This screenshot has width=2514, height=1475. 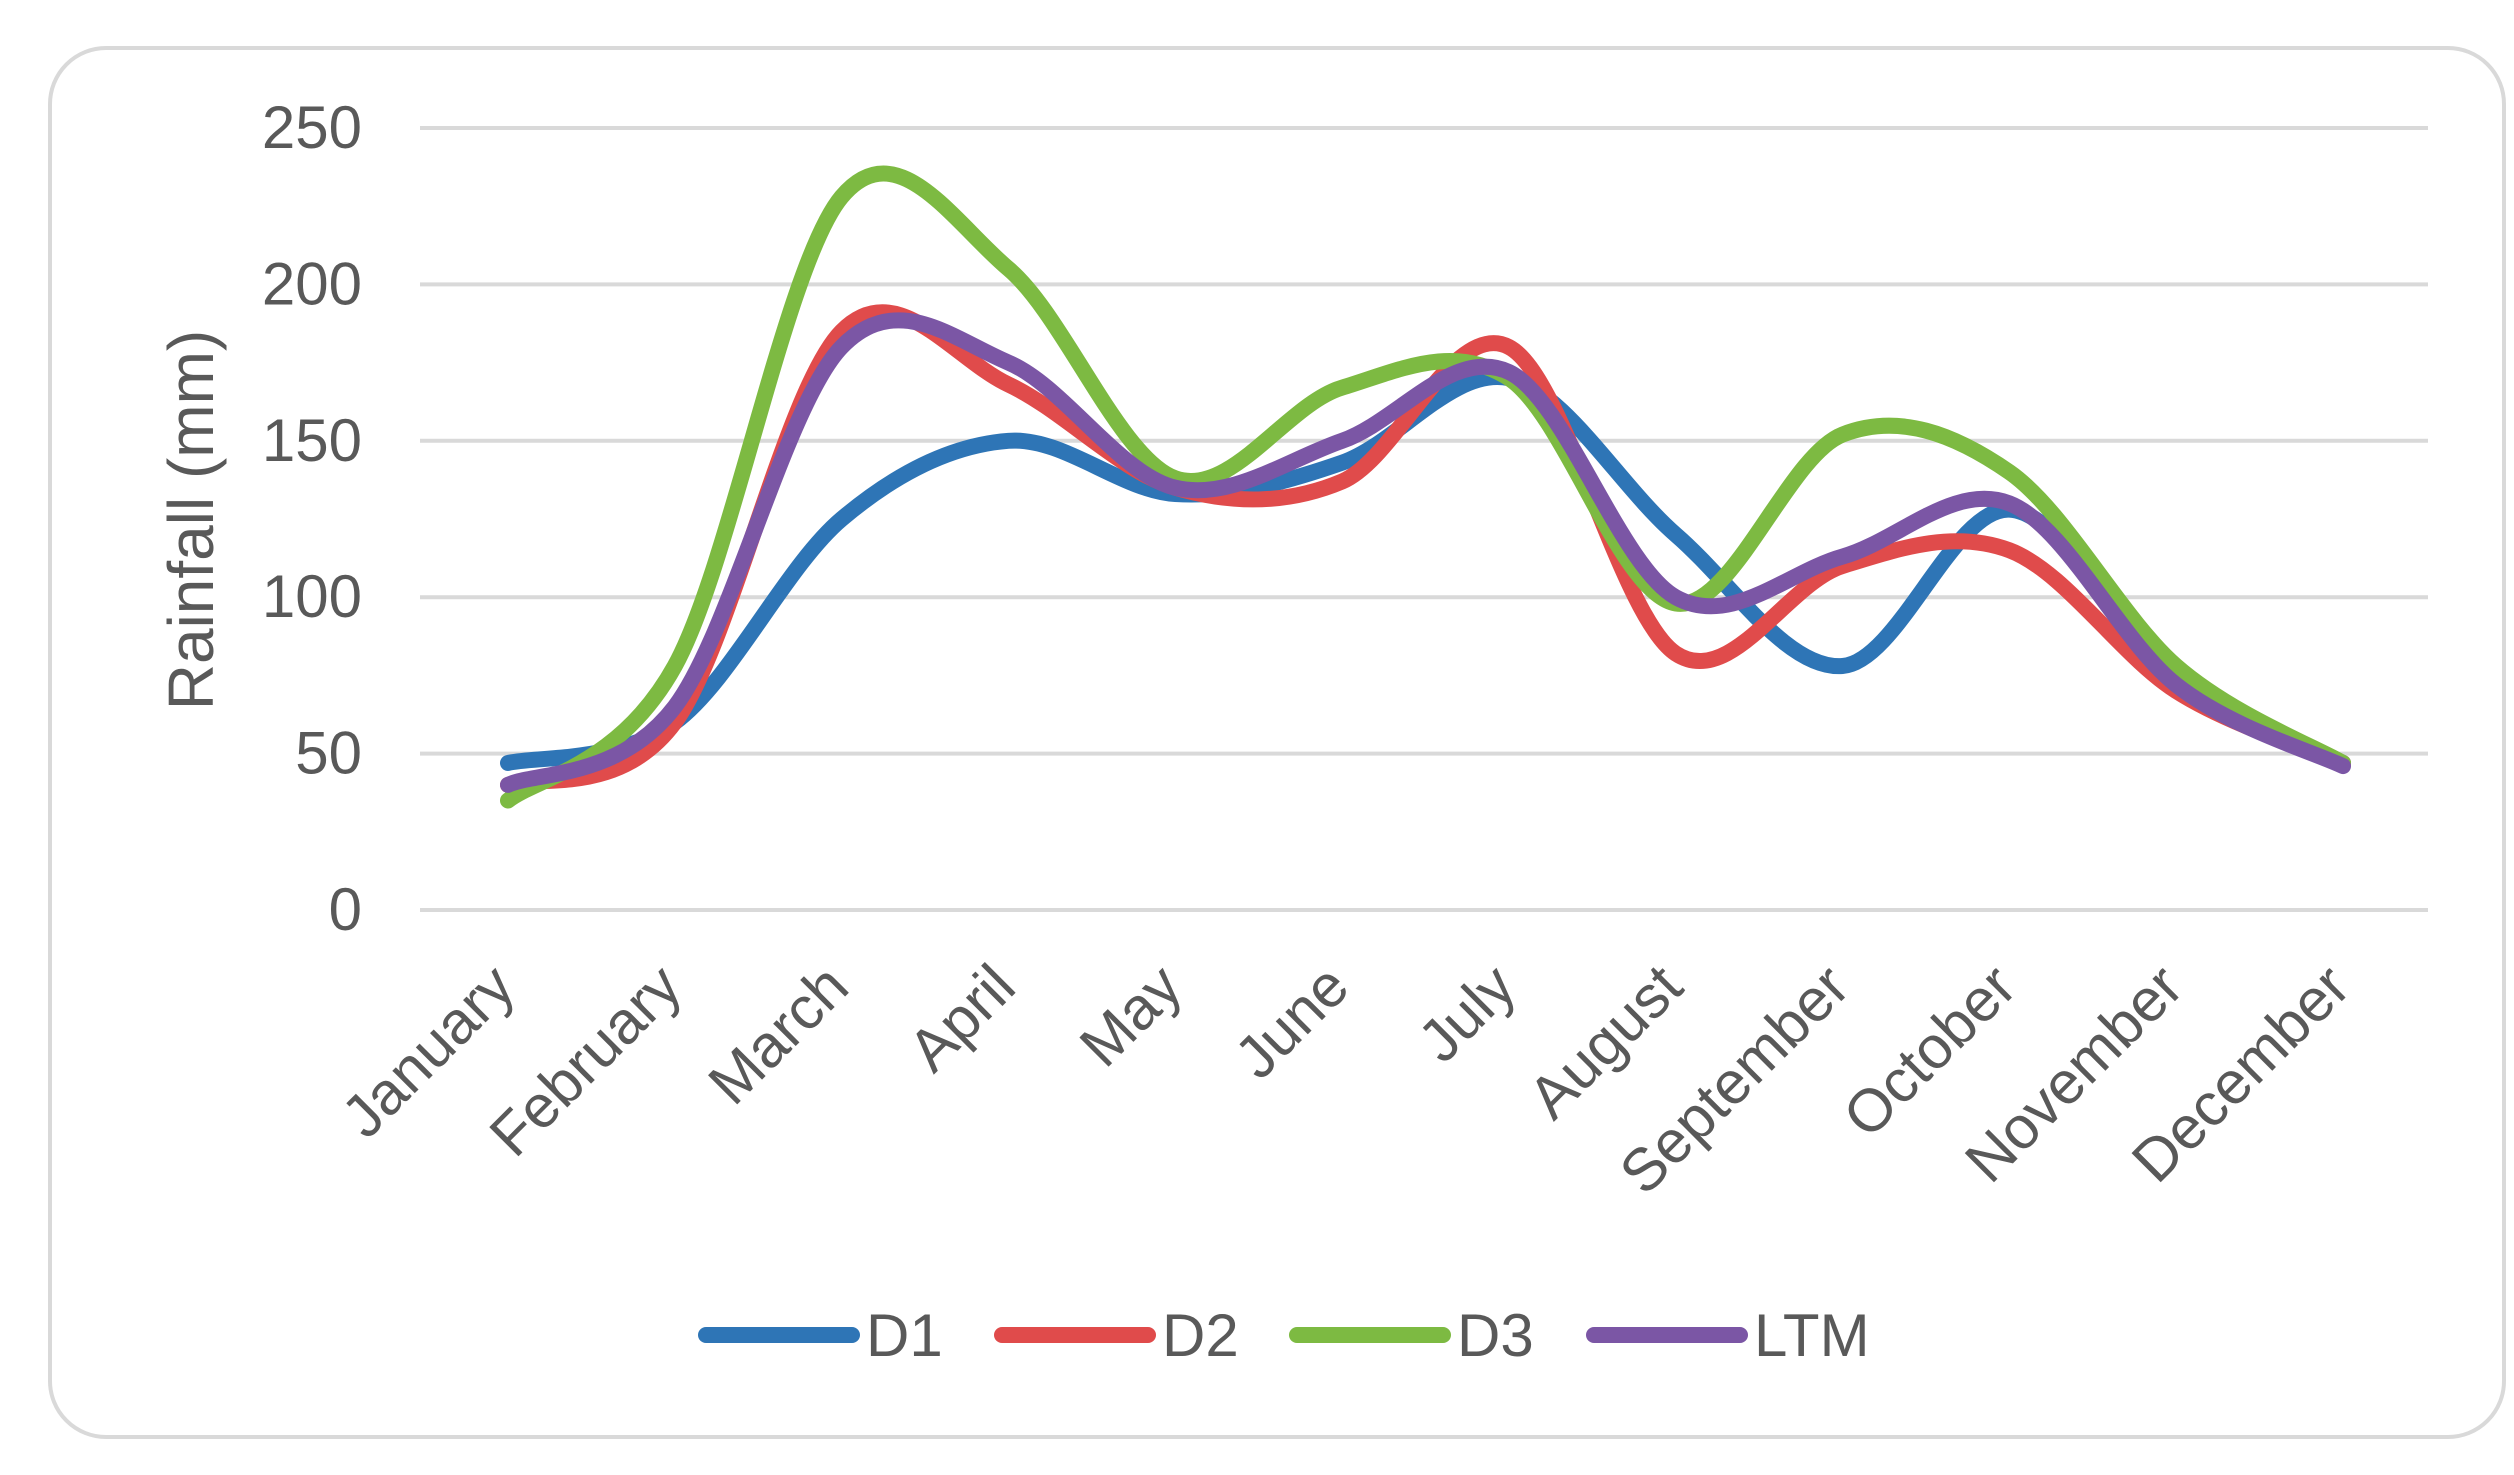 I want to click on y-tick-label-0: 0, so click(x=345, y=909).